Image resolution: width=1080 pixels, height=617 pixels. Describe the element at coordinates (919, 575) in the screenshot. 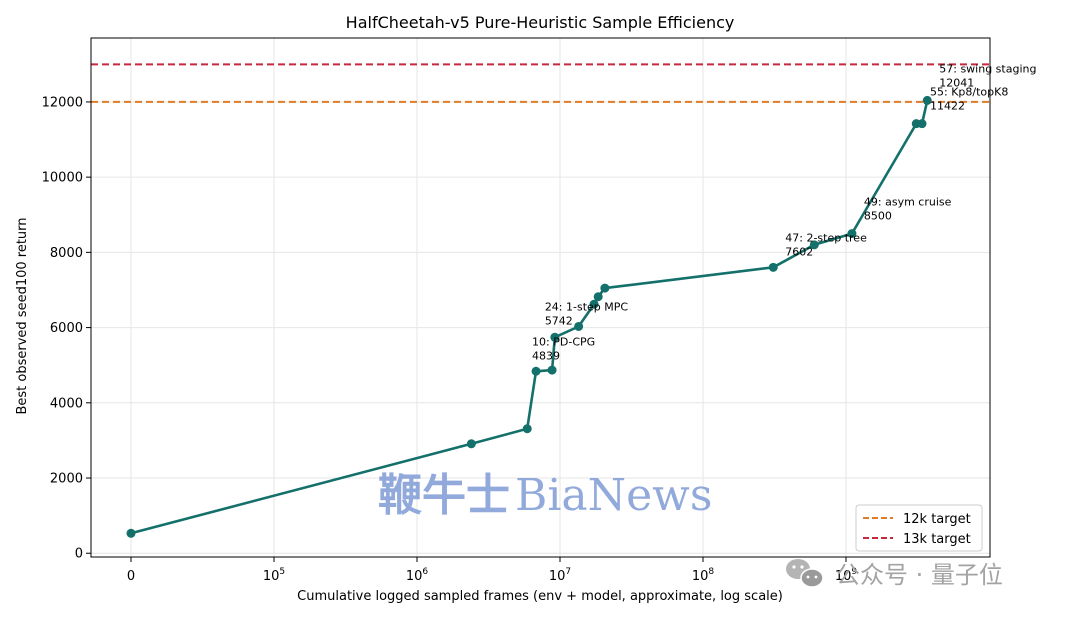

I see `wechat-watermark: 公众号 · 量子位` at that location.